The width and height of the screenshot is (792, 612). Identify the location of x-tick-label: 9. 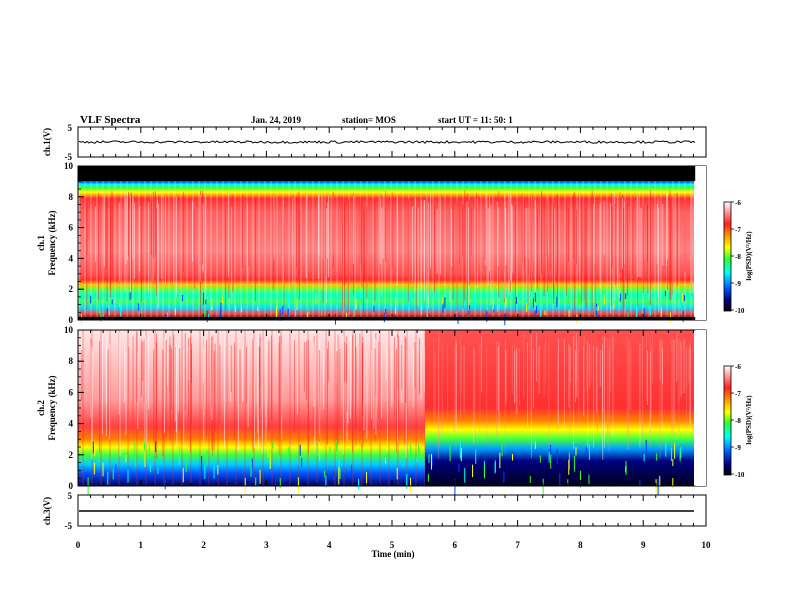
(643, 545).